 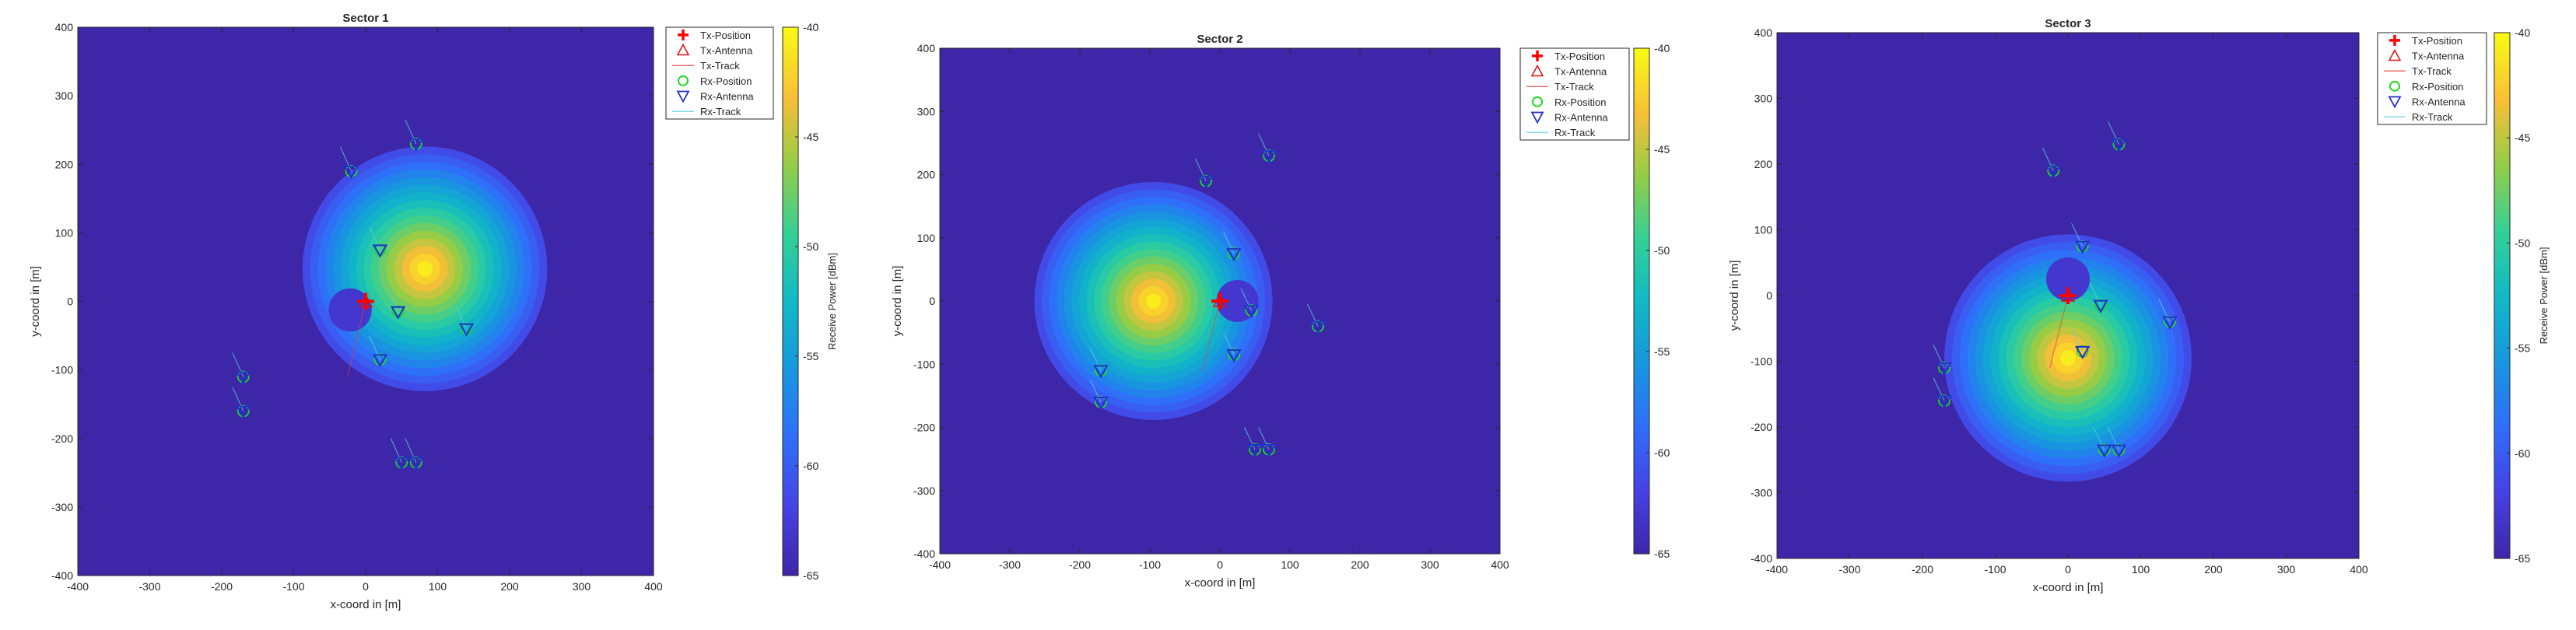 What do you see at coordinates (810, 466) in the screenshot?
I see `colorbar-tick-label: -60` at bounding box center [810, 466].